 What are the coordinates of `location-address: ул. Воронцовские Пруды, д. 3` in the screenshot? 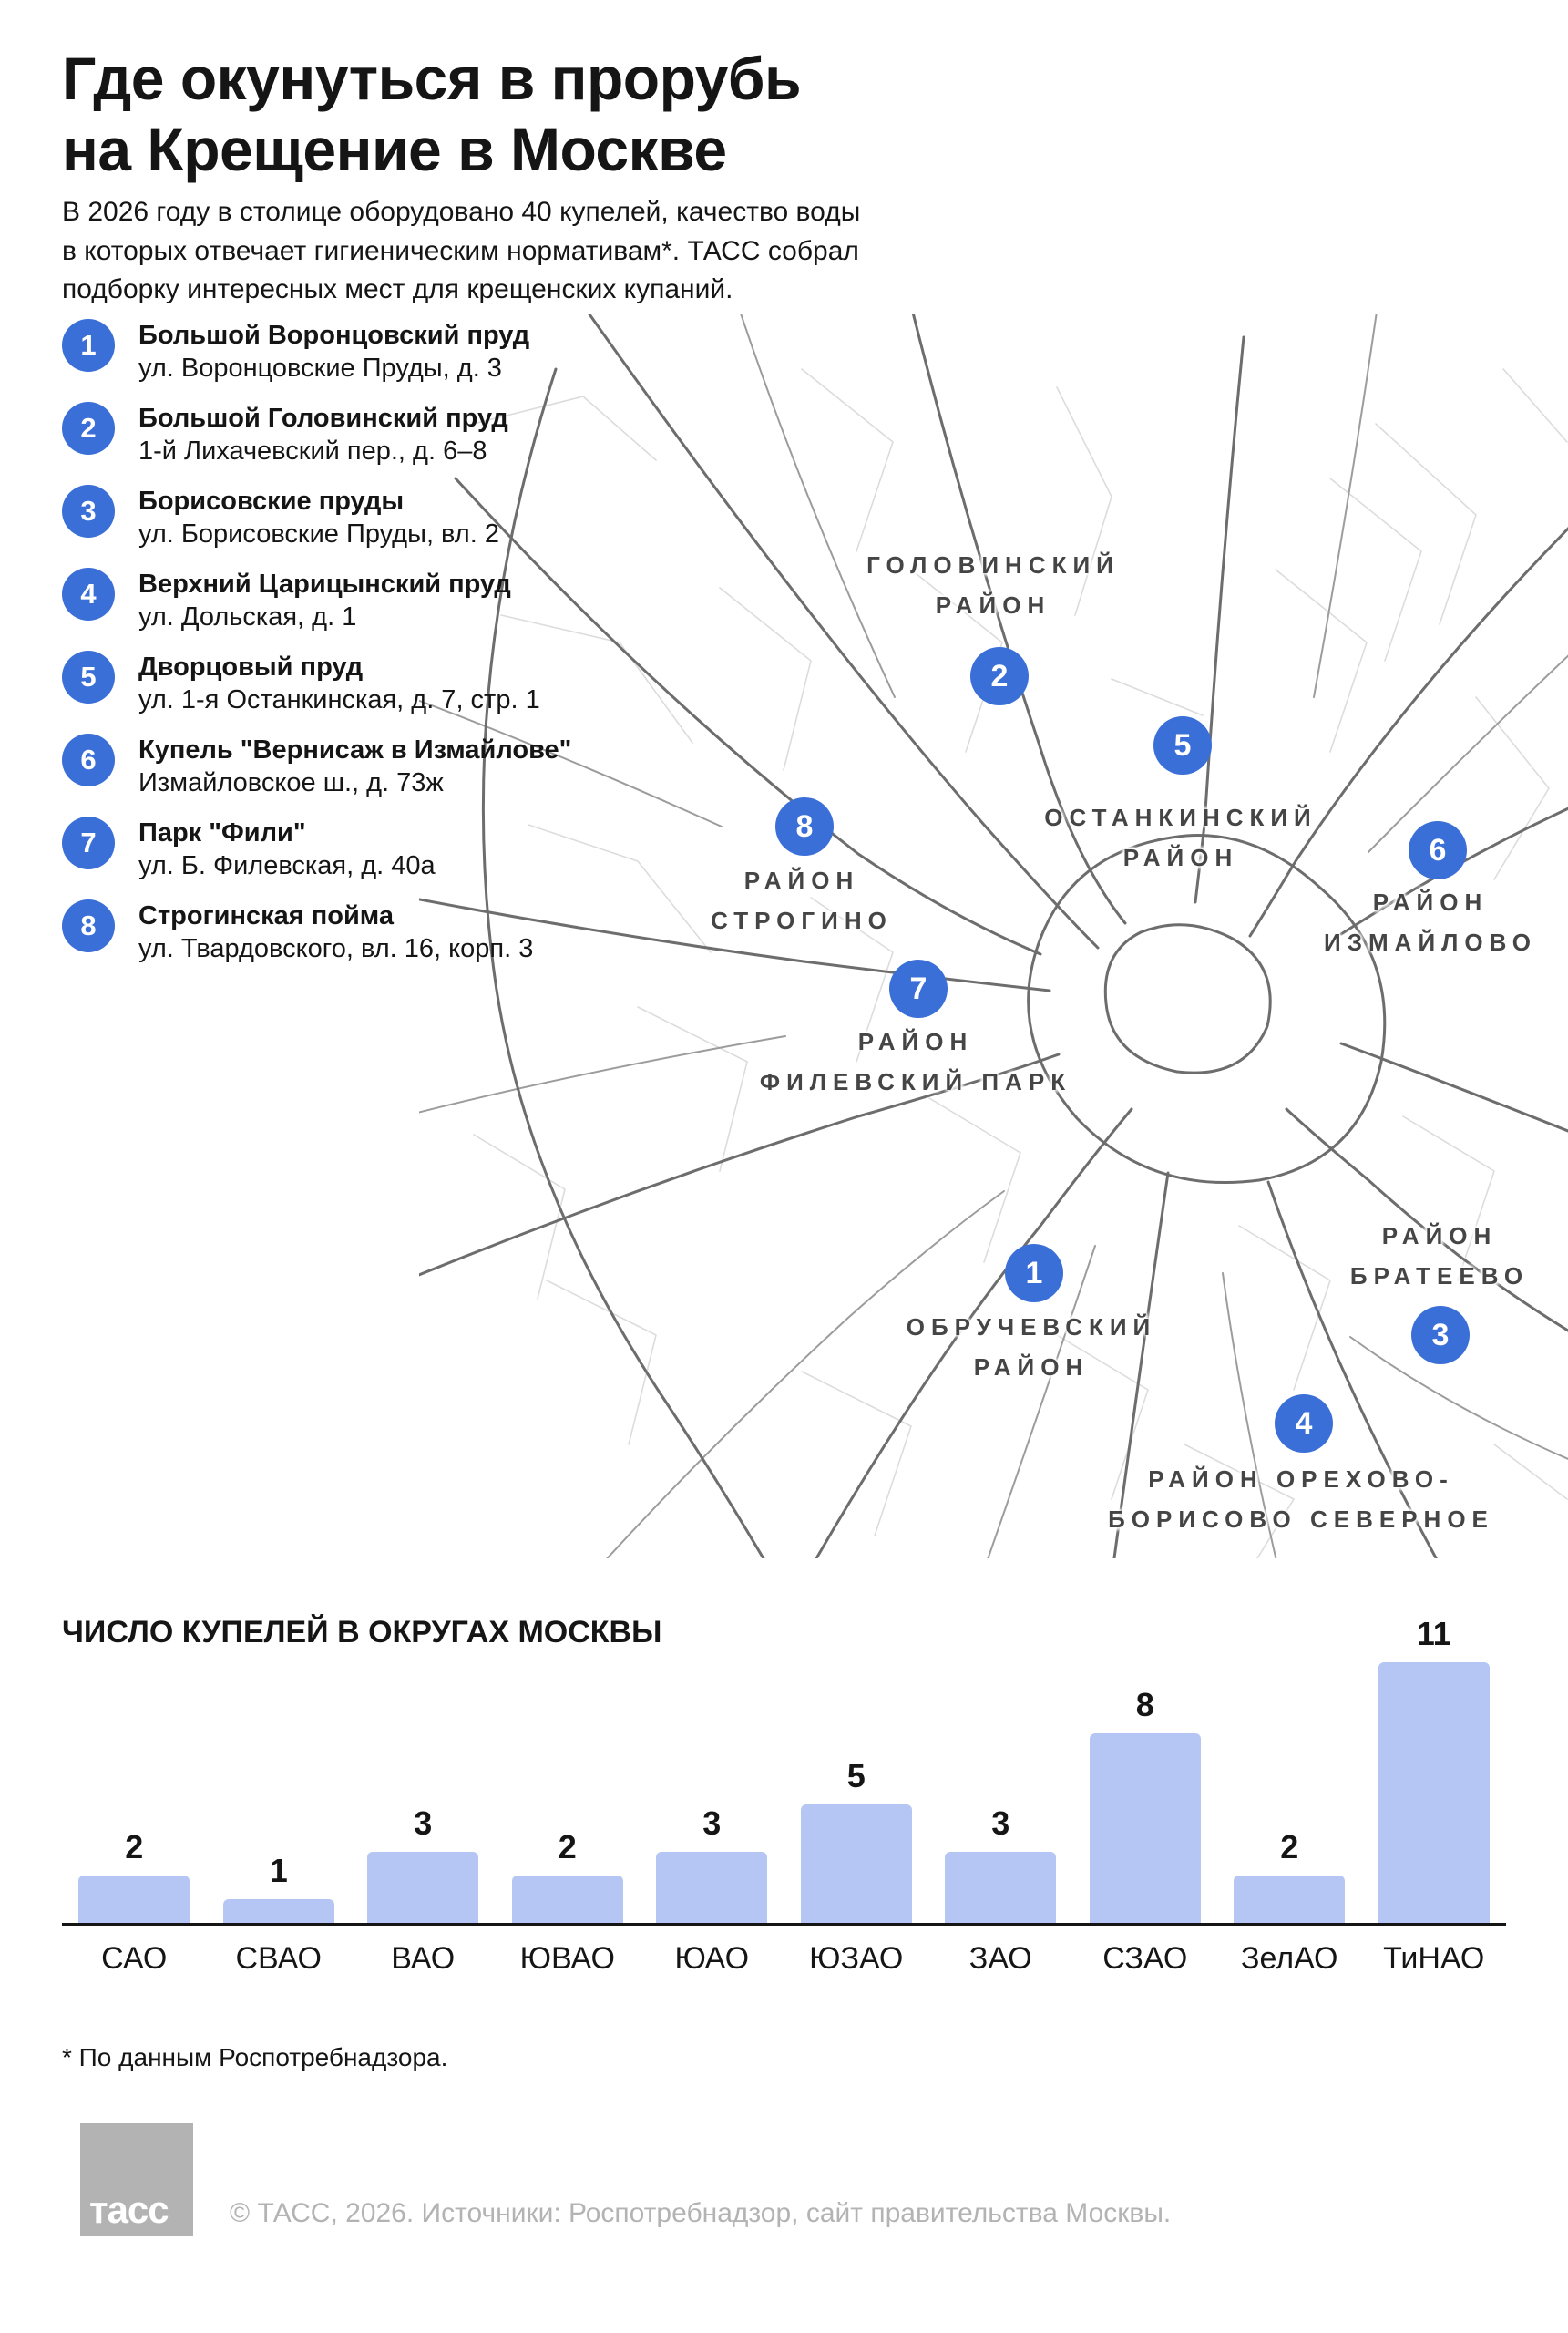 It's located at (320, 369).